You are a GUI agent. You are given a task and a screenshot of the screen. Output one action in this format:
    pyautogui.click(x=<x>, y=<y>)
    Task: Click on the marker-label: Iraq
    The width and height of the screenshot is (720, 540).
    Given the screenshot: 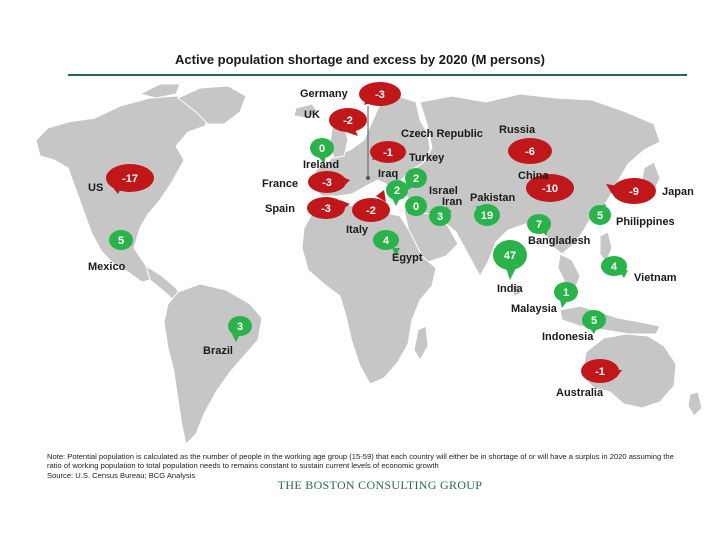 What is the action you would take?
    pyautogui.click(x=388, y=174)
    